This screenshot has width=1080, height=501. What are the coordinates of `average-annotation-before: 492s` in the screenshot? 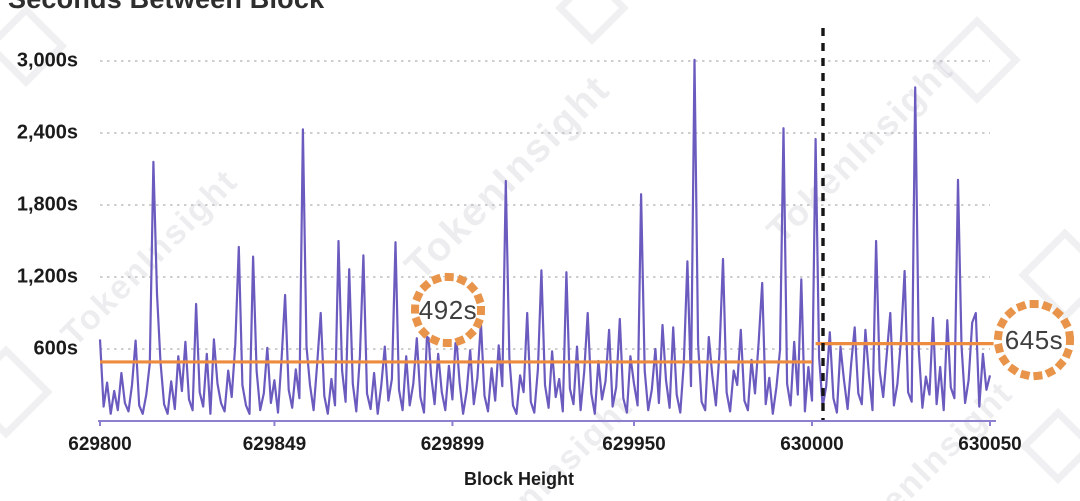 It's located at (448, 309).